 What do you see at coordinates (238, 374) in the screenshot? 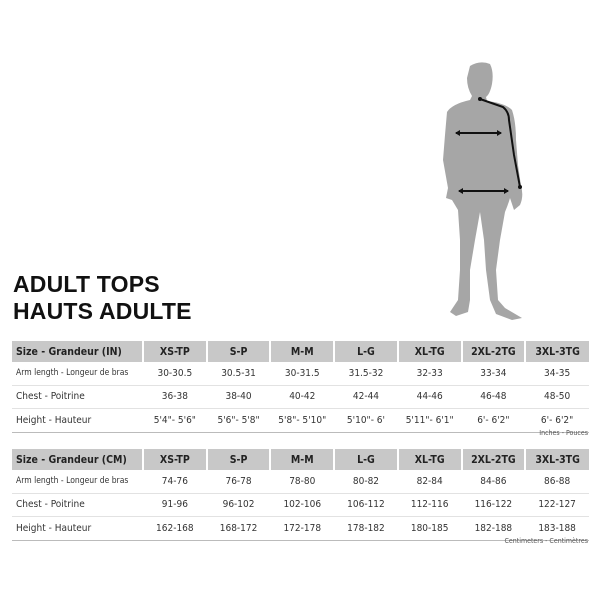
I see `table-cell: 30.5-31` at bounding box center [238, 374].